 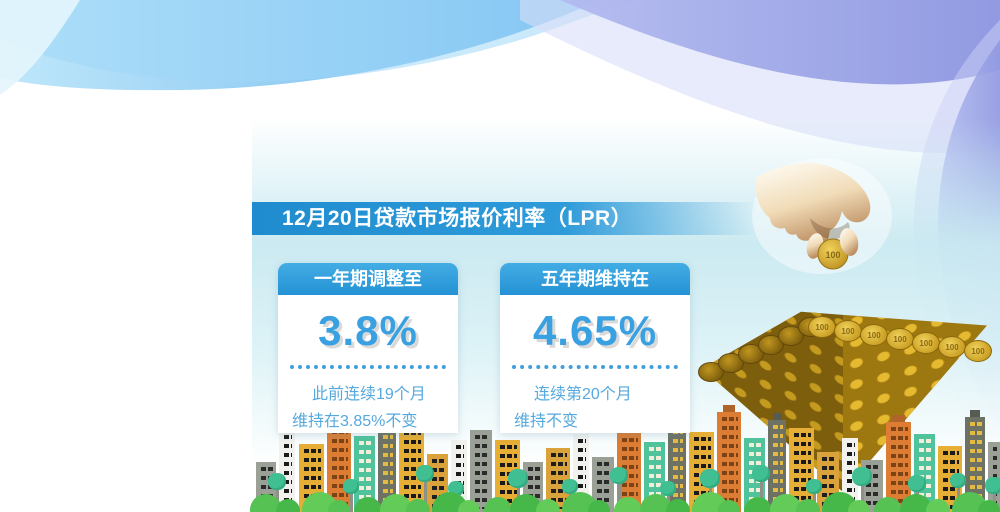 I want to click on panel-five-year-header: 五年期维持在, so click(x=595, y=279).